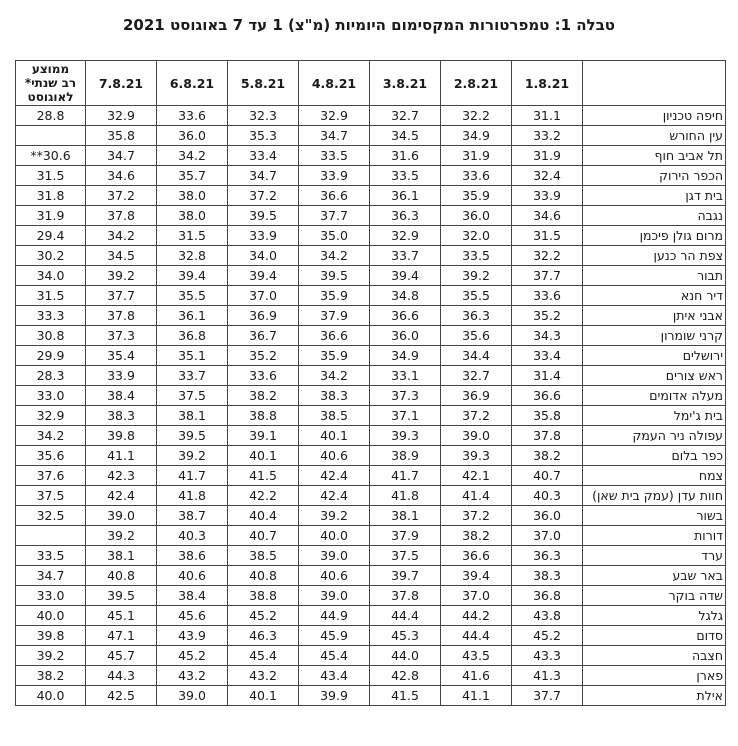 Image resolution: width=738 pixels, height=746 pixels. Describe the element at coordinates (121, 655) in the screenshot. I see `temp-cell: 45.7` at that location.